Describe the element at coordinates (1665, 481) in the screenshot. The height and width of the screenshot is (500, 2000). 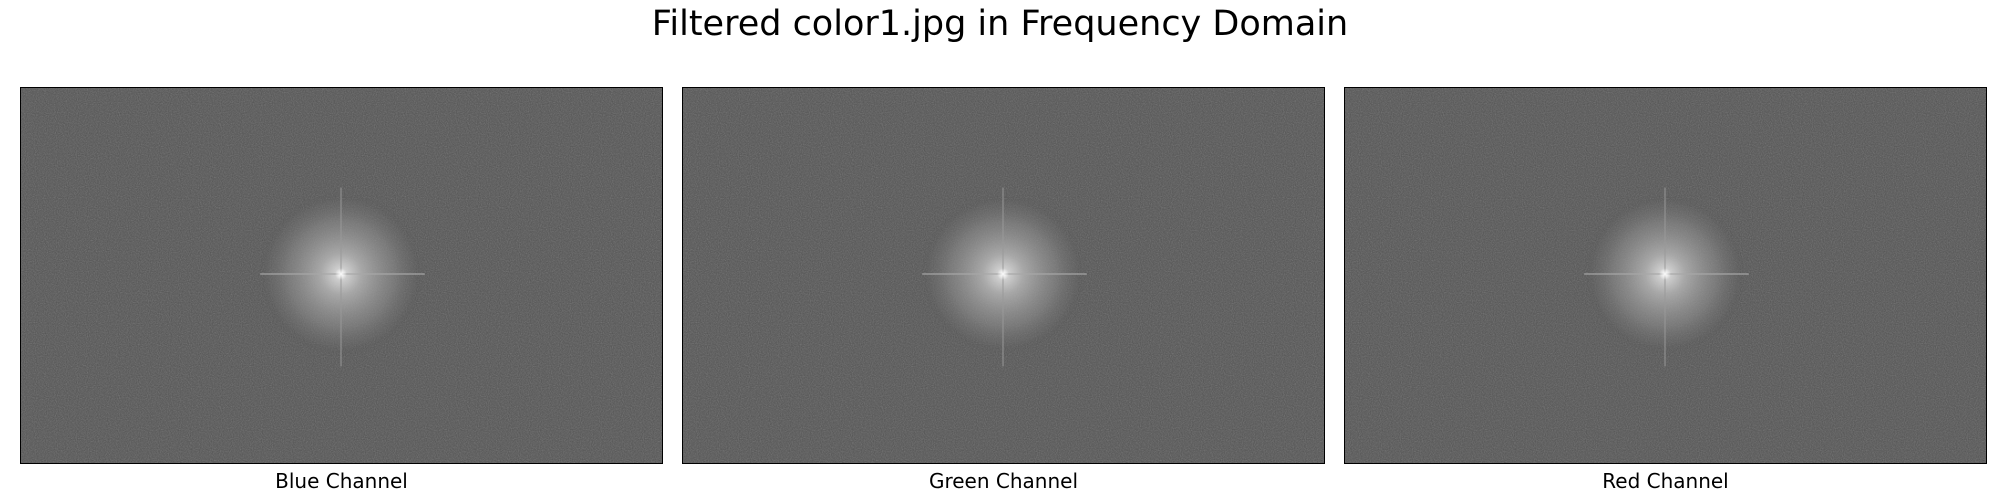
I see `red-channel-label: Red Channel` at that location.